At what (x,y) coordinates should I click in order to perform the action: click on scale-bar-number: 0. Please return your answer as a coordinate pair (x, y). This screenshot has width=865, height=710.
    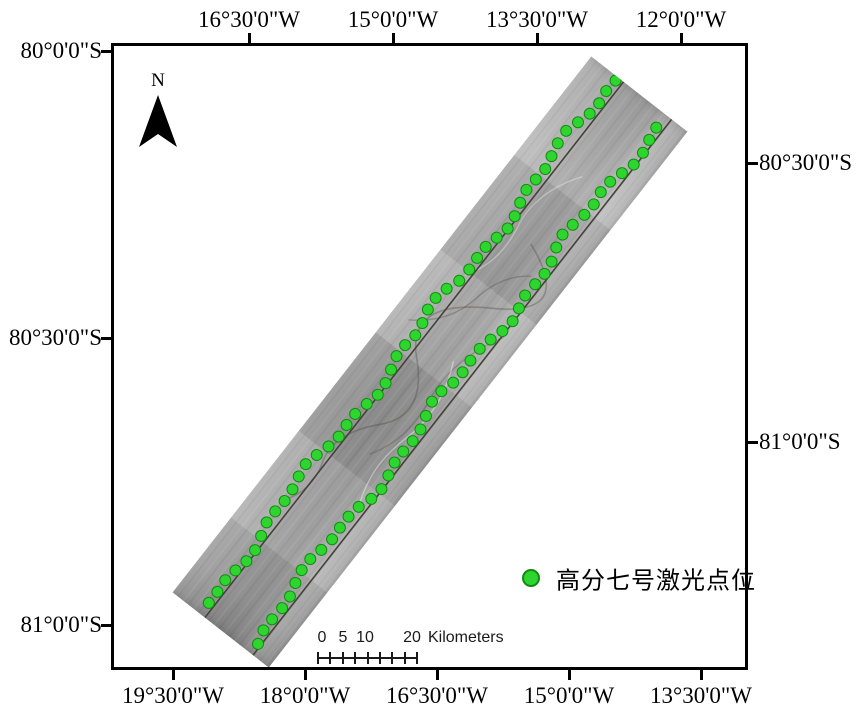
    Looking at the image, I should click on (322, 637).